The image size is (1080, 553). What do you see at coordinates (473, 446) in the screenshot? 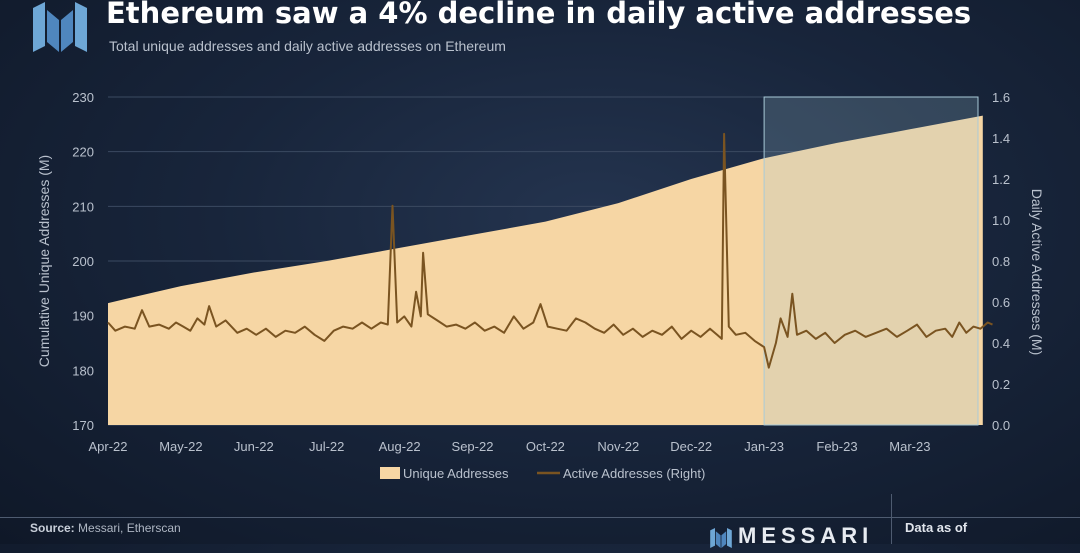
I see `x-tick-label: Sep-22` at bounding box center [473, 446].